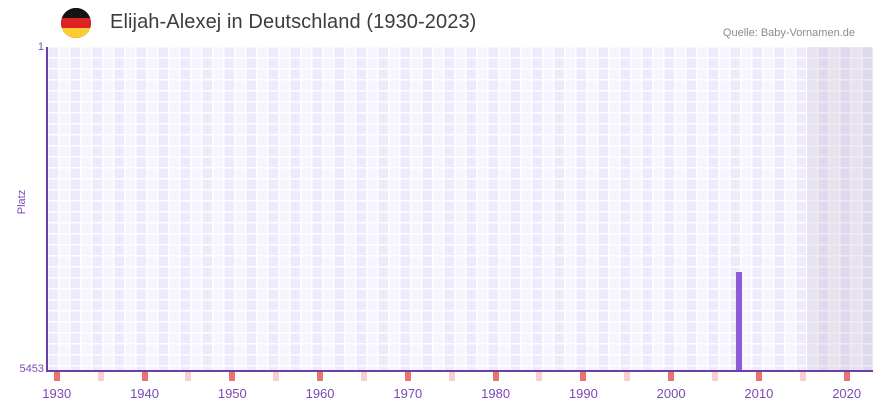  What do you see at coordinates (583, 393) in the screenshot?
I see `x-tick-label-1990: 1990` at bounding box center [583, 393].